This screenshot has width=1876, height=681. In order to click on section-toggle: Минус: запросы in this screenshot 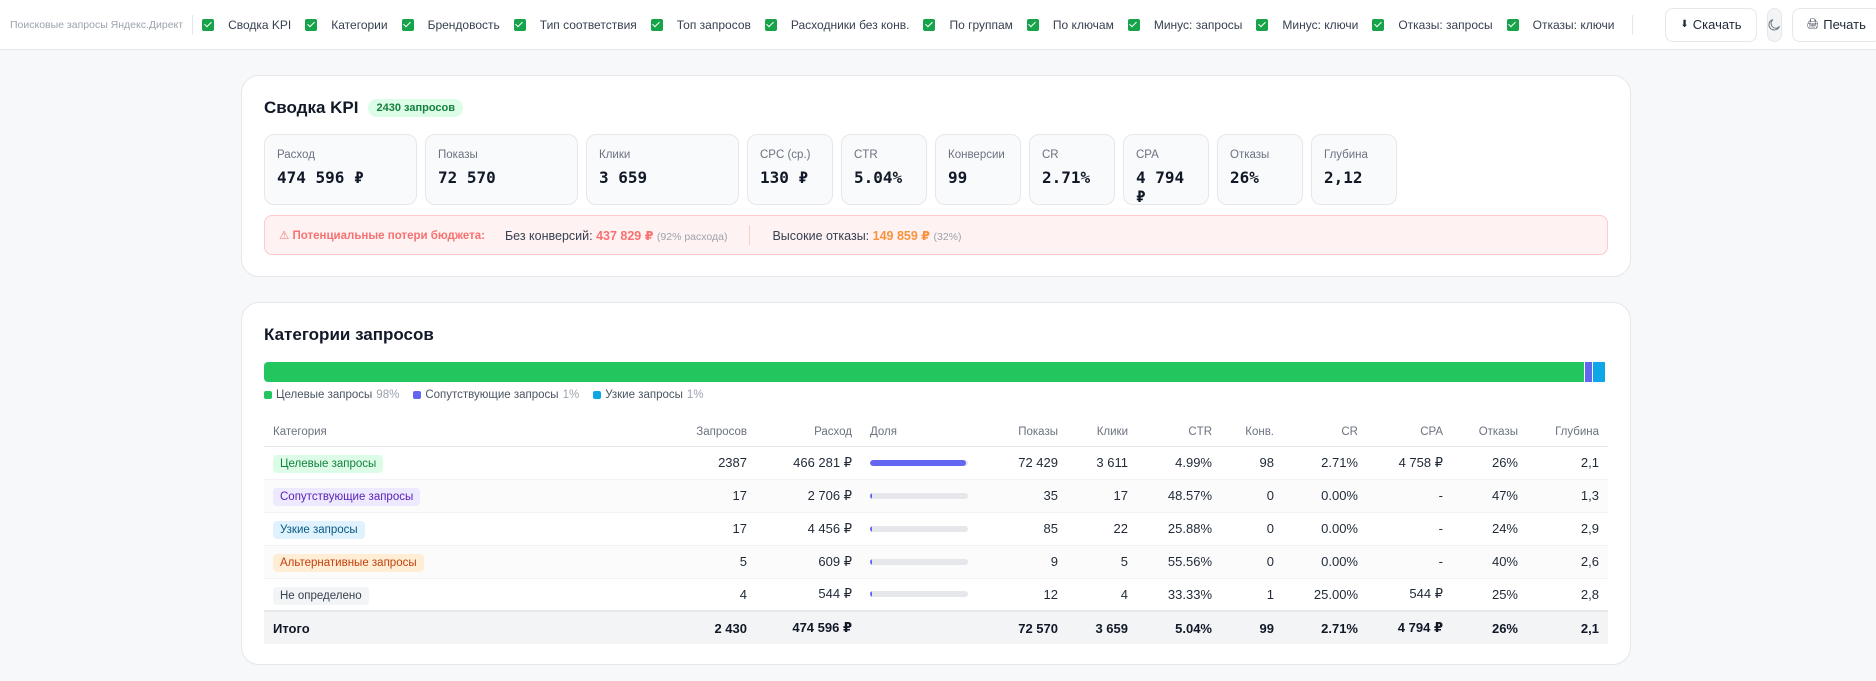, I will do `click(1185, 24)`.